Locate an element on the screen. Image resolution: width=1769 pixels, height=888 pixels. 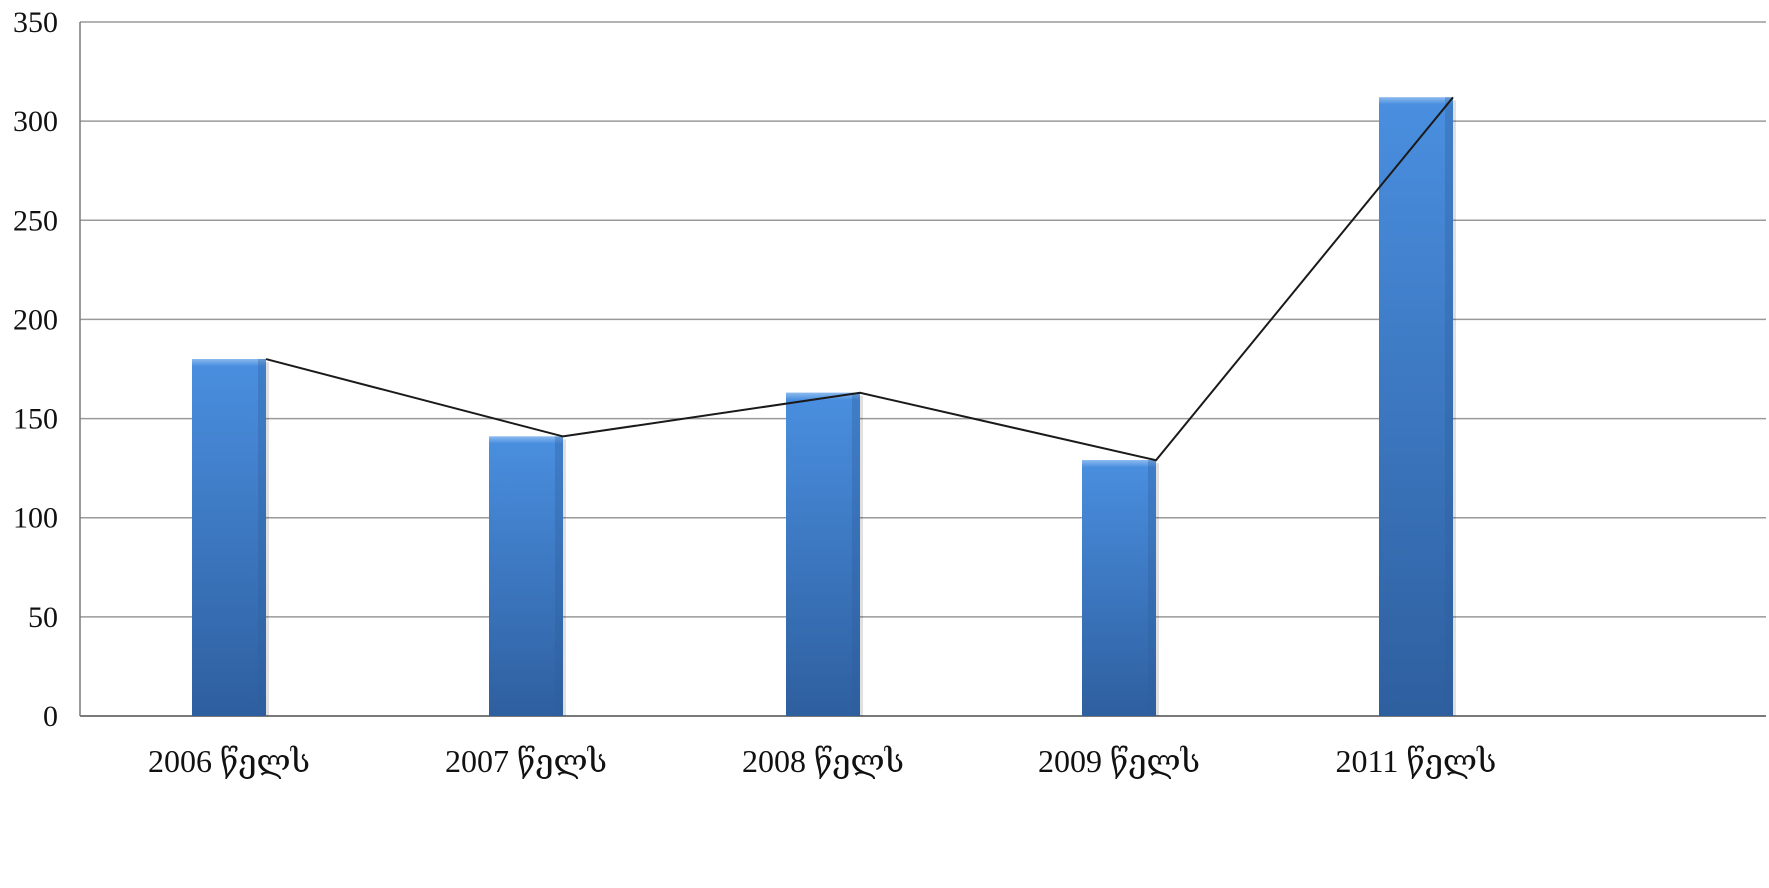
y-tick-label: 50 is located at coordinates (43, 617).